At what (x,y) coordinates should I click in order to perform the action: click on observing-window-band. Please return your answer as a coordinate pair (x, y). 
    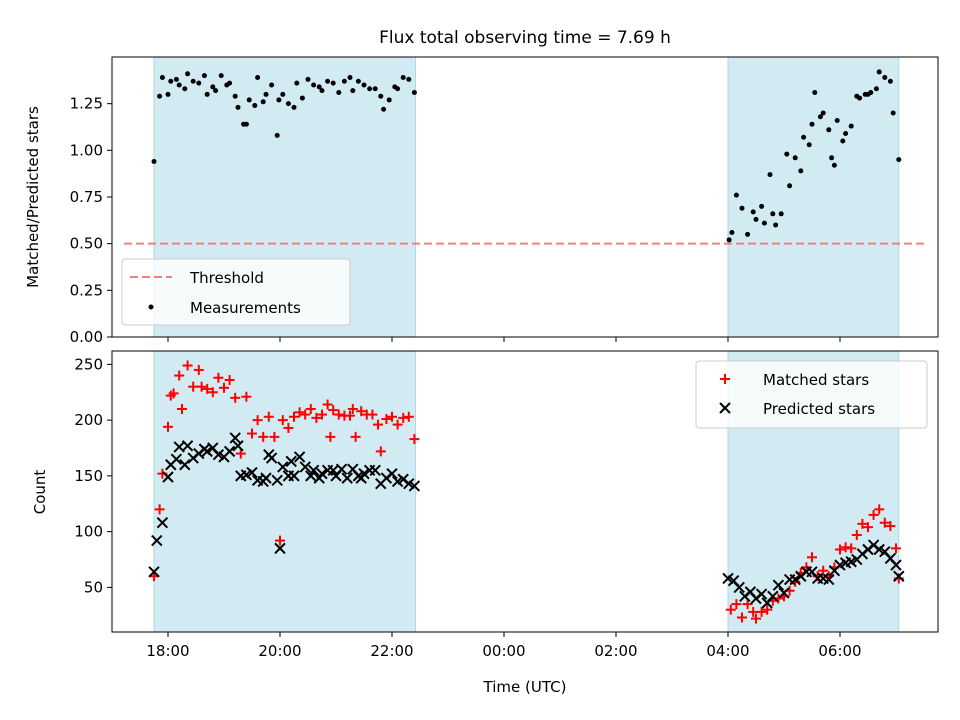
    Looking at the image, I should click on (285, 491).